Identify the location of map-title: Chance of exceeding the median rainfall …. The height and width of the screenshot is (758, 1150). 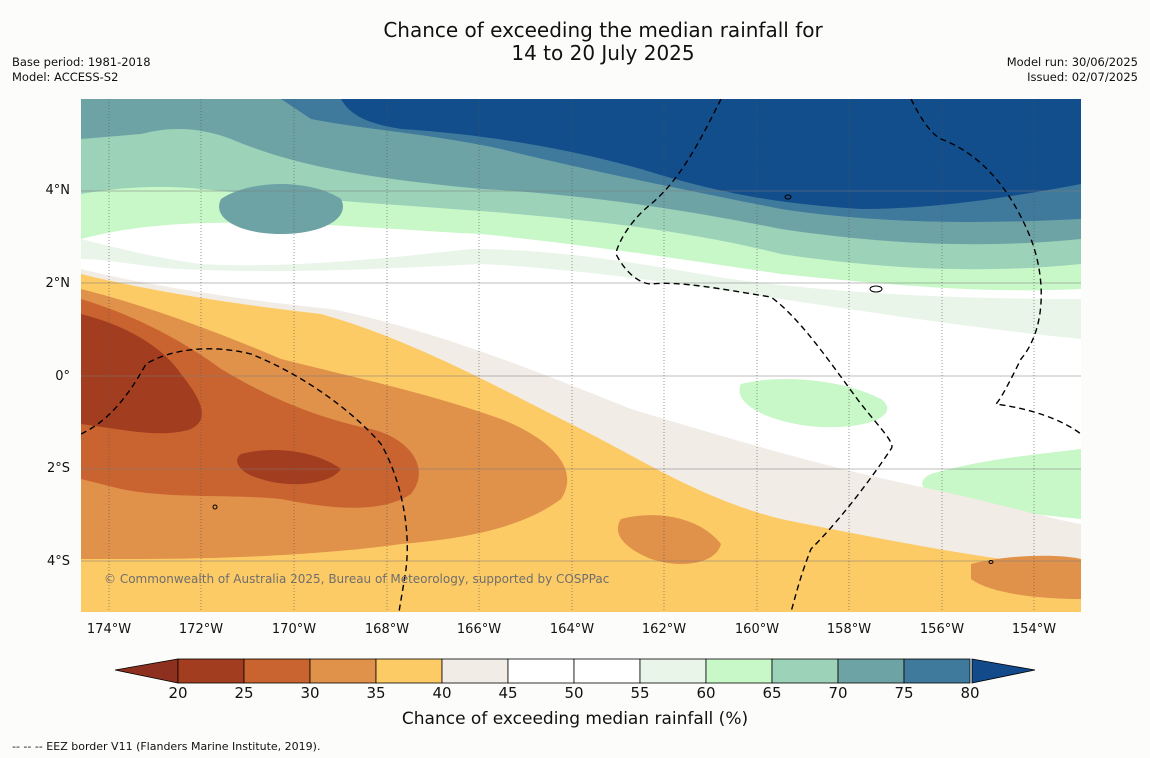
(575, 42).